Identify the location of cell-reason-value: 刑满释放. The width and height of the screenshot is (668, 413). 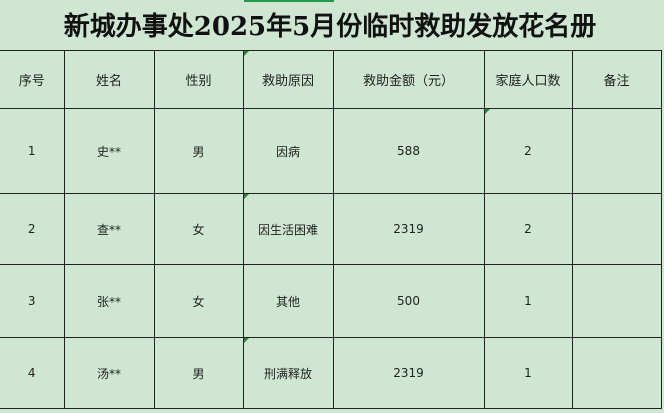
(287, 373).